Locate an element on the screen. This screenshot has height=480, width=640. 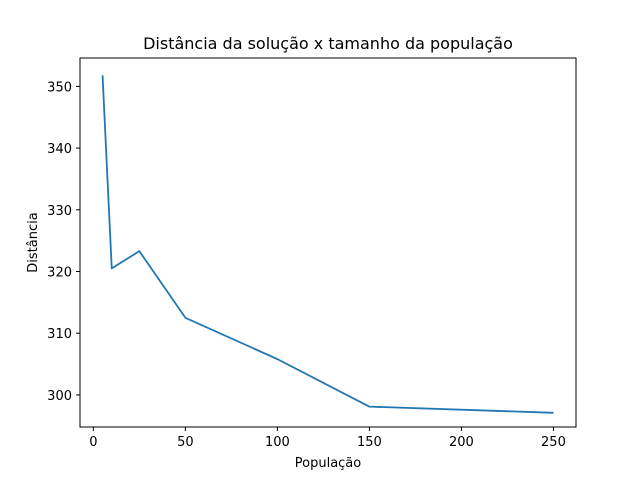
x-tick-label: 250 is located at coordinates (553, 442).